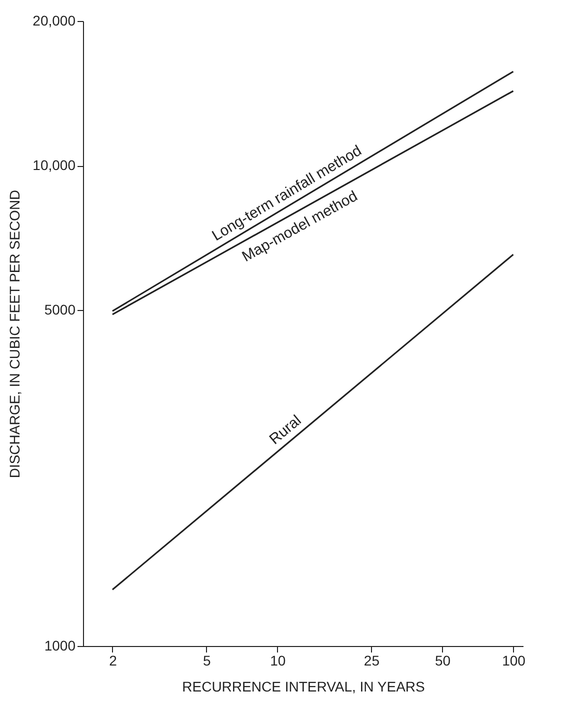  What do you see at coordinates (442, 660) in the screenshot?
I see `x-tick-label: 50` at bounding box center [442, 660].